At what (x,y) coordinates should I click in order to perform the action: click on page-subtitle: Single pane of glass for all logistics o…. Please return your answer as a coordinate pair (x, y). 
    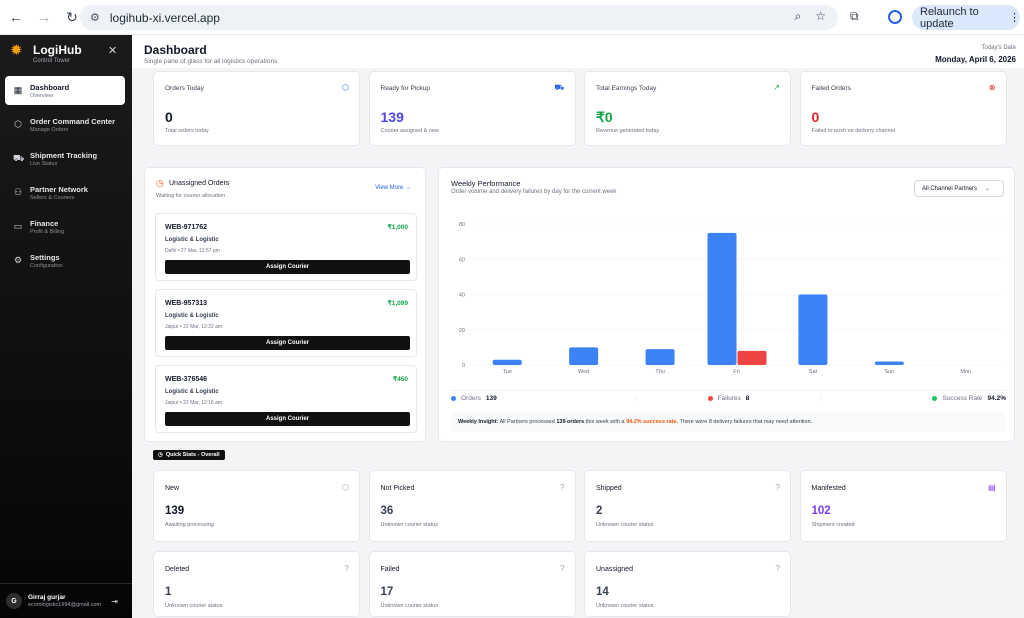
    Looking at the image, I should click on (211, 61).